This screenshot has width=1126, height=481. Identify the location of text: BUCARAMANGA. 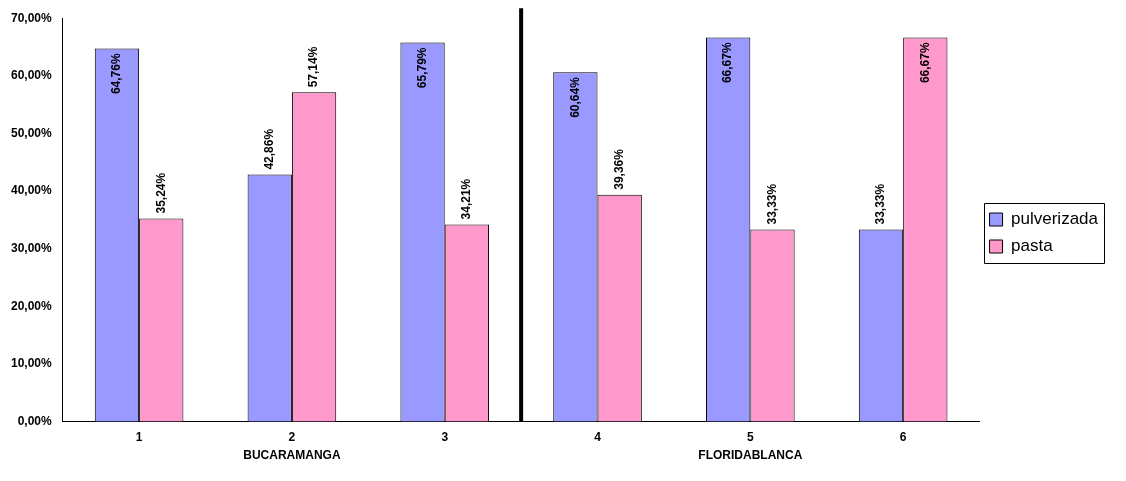
(292, 454).